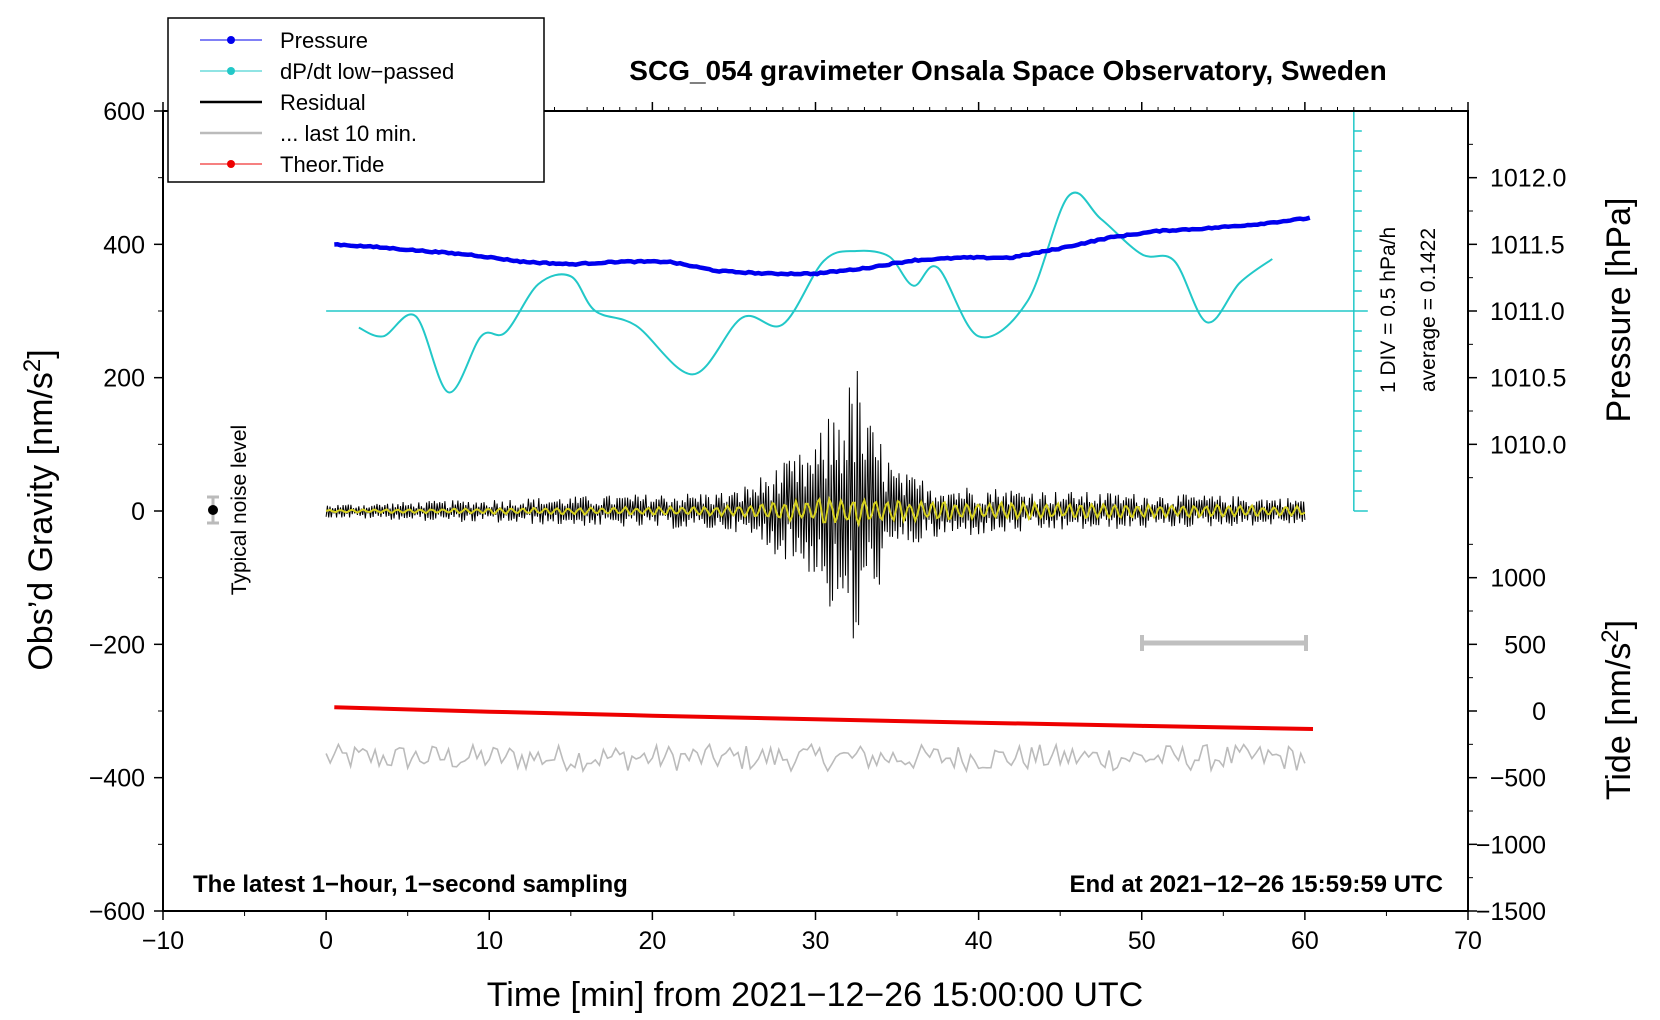  What do you see at coordinates (117, 779) in the screenshot?
I see `y-tick-label: −400` at bounding box center [117, 779].